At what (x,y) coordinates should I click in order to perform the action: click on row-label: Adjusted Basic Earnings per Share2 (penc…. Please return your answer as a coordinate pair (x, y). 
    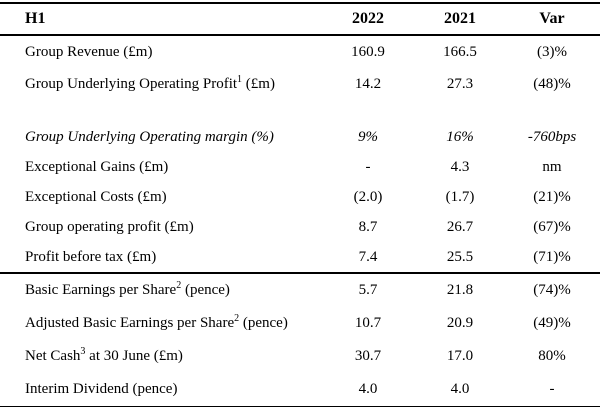
    Looking at the image, I should click on (160, 322).